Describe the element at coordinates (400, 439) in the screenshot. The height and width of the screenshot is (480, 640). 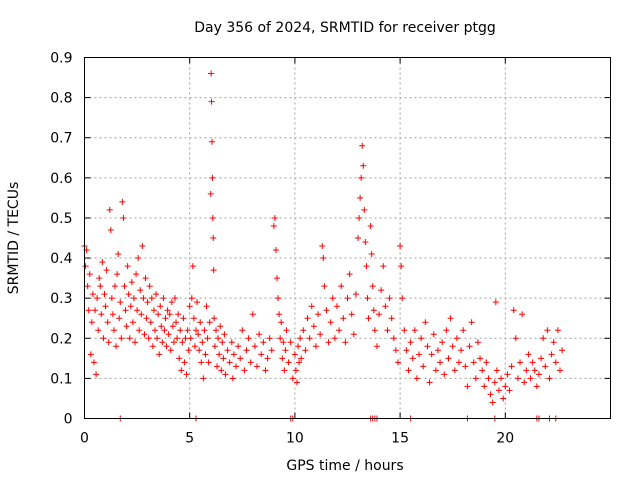
I see `x-tick-label: 15` at that location.